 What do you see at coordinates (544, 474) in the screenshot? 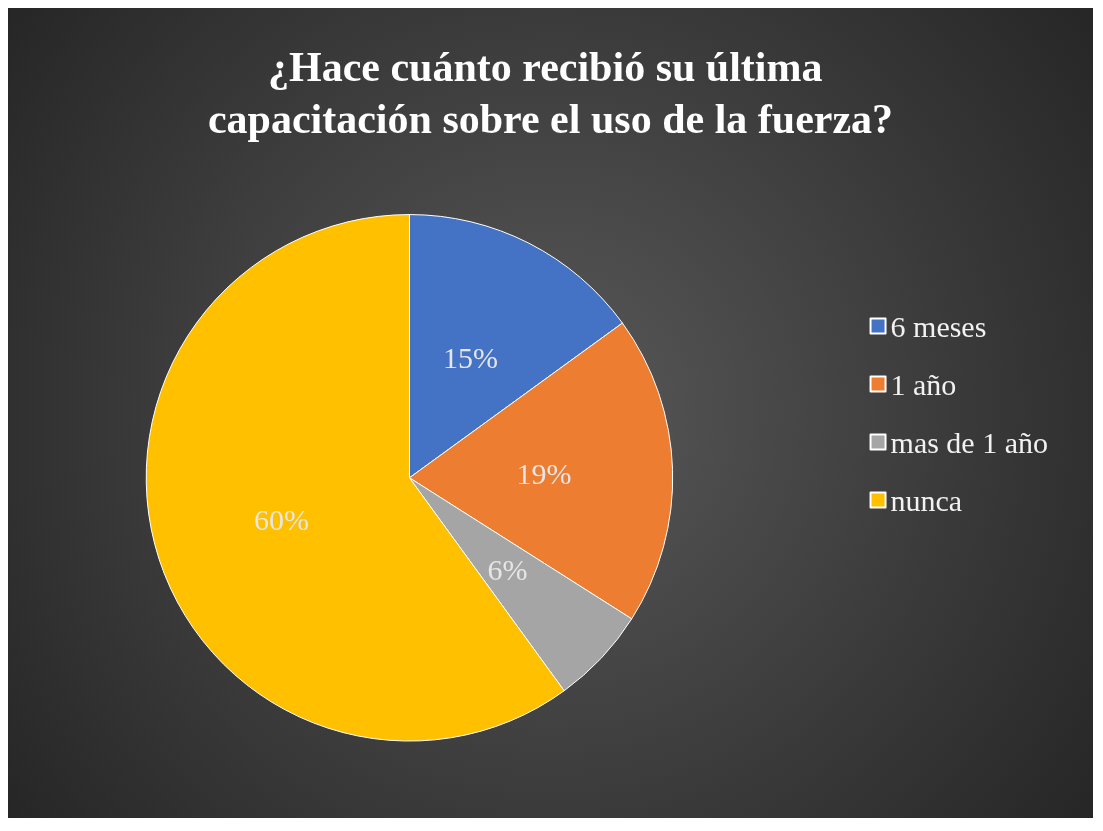
I see `data-label: 19%` at bounding box center [544, 474].